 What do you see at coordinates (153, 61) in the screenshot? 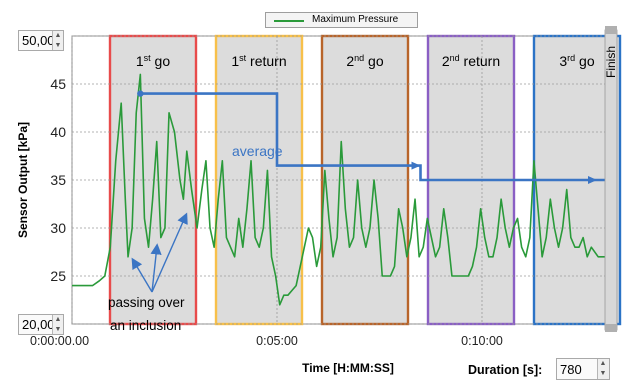
I see `phase-label-1: 1st go` at bounding box center [153, 61].